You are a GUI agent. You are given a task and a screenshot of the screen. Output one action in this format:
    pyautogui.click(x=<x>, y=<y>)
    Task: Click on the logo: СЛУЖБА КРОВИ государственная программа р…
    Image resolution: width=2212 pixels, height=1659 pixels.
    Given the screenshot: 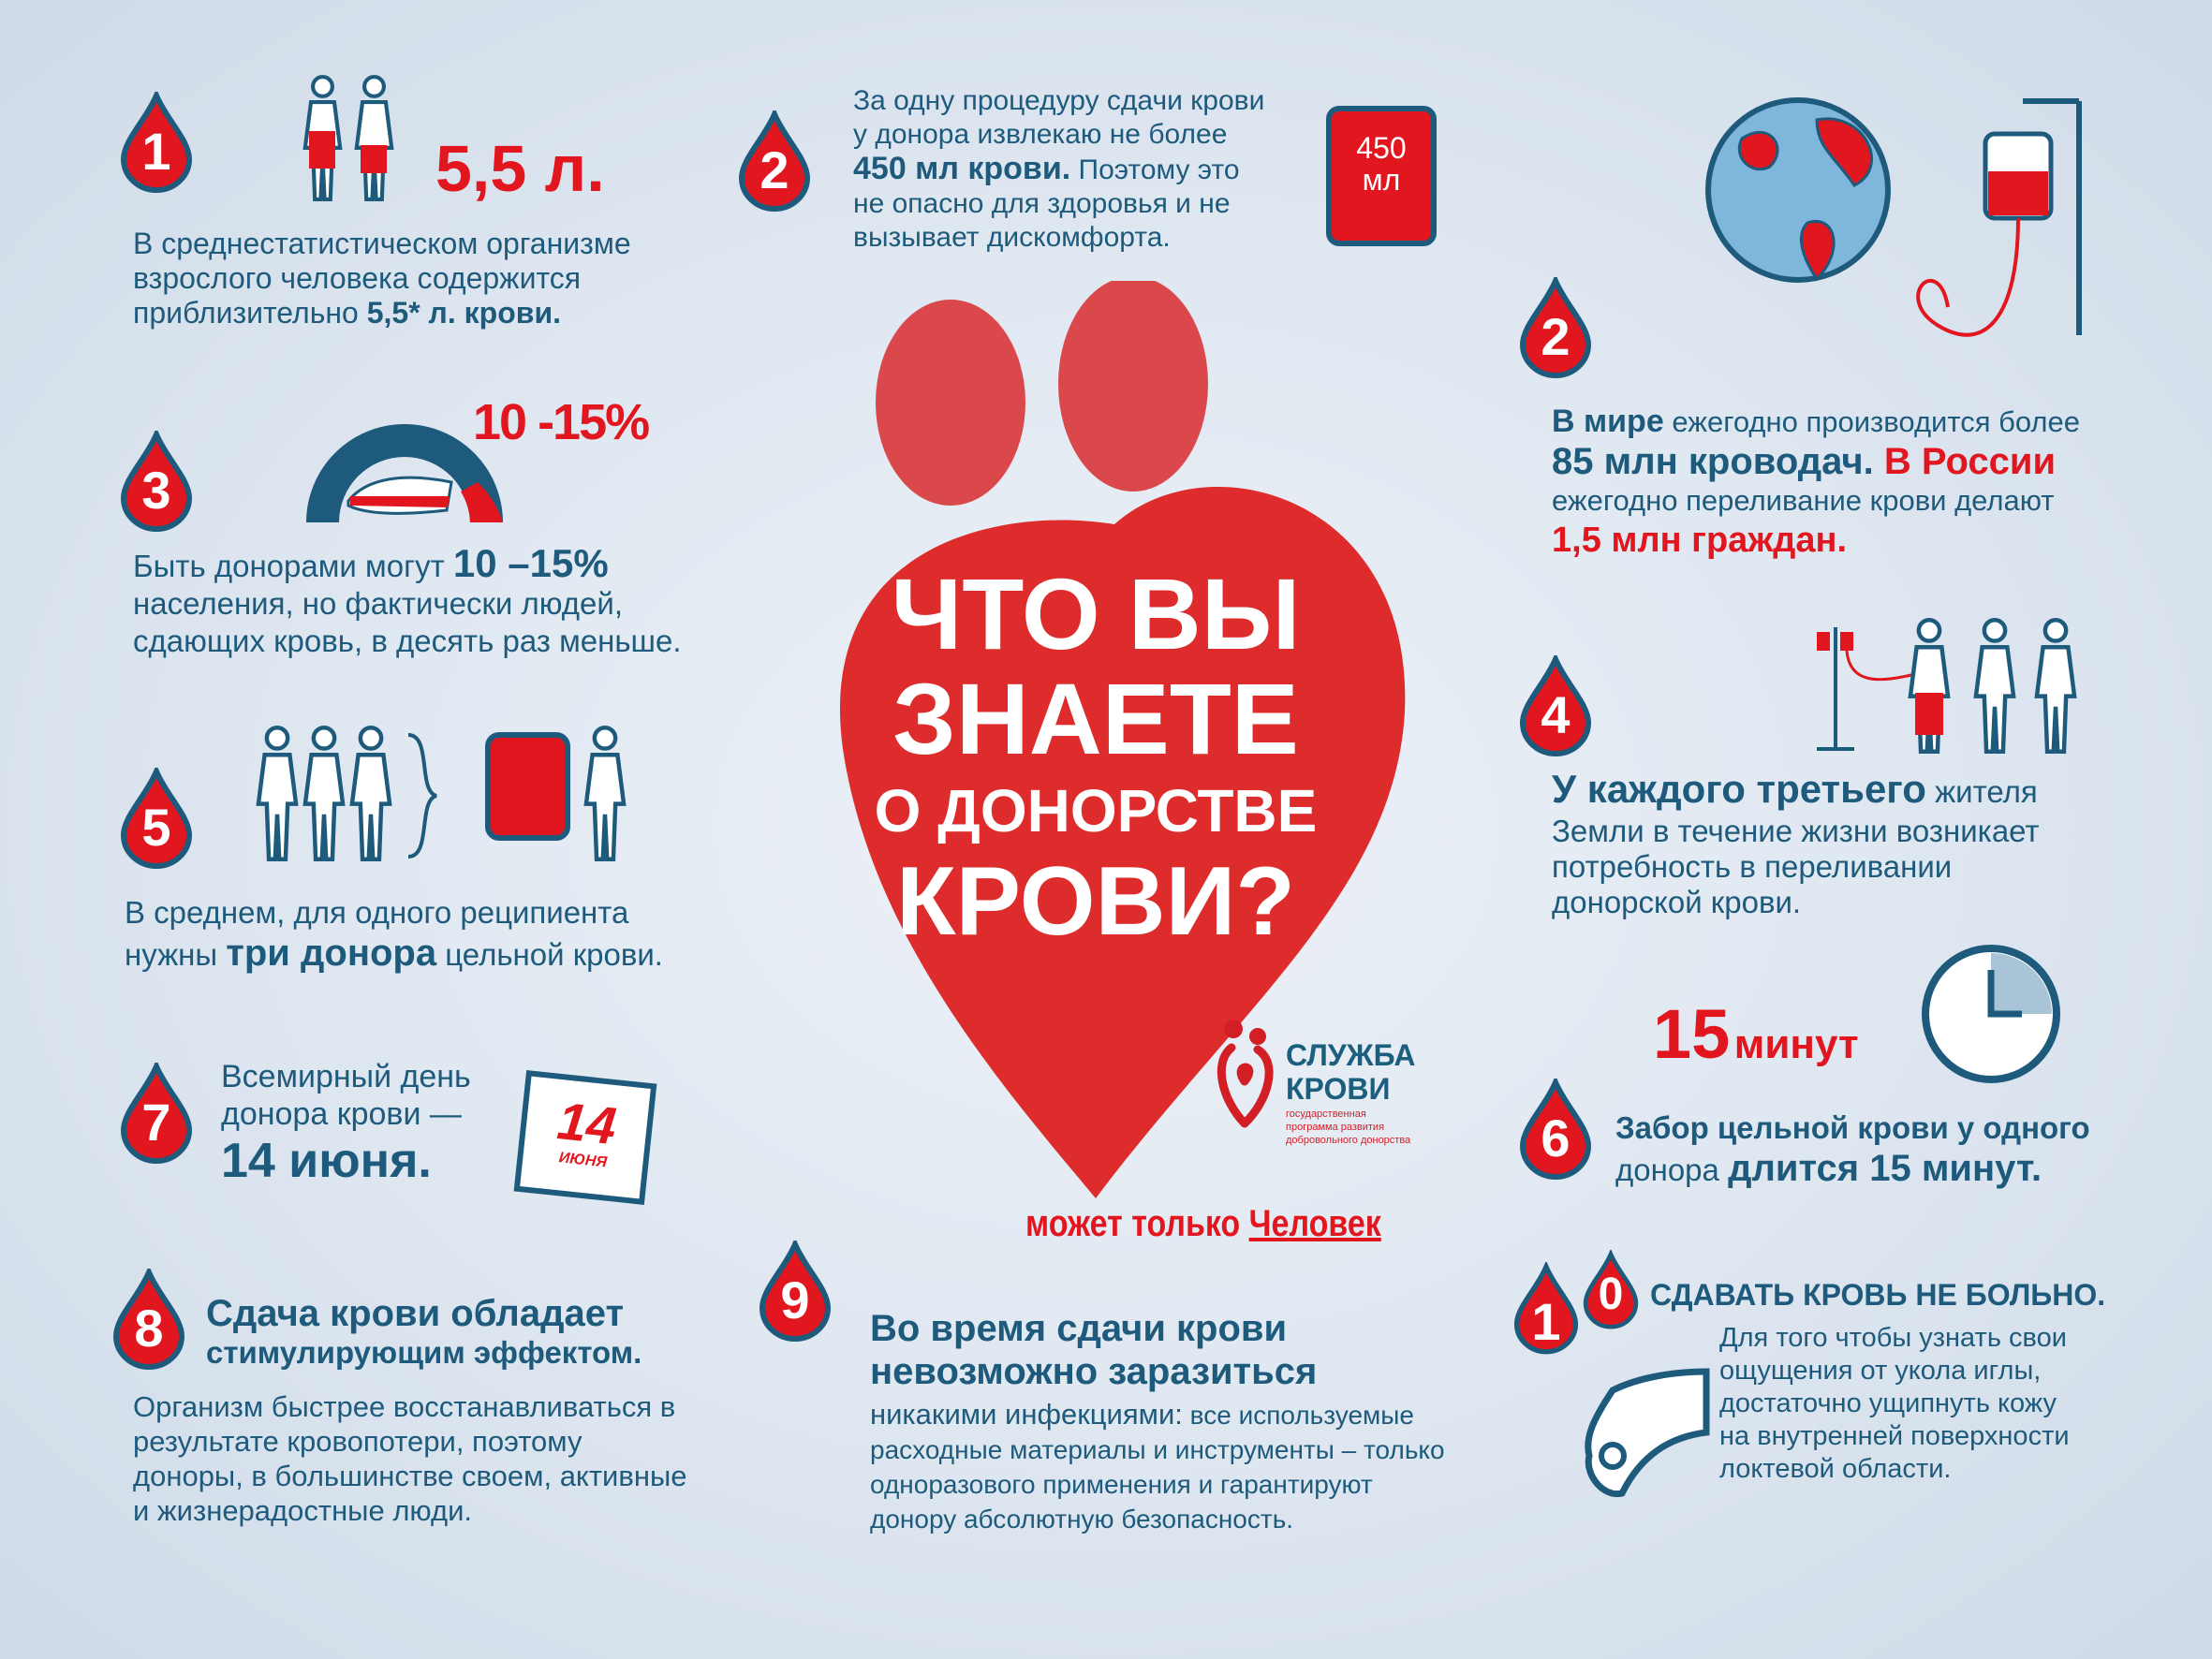 What is the action you would take?
    pyautogui.click(x=1314, y=1081)
    